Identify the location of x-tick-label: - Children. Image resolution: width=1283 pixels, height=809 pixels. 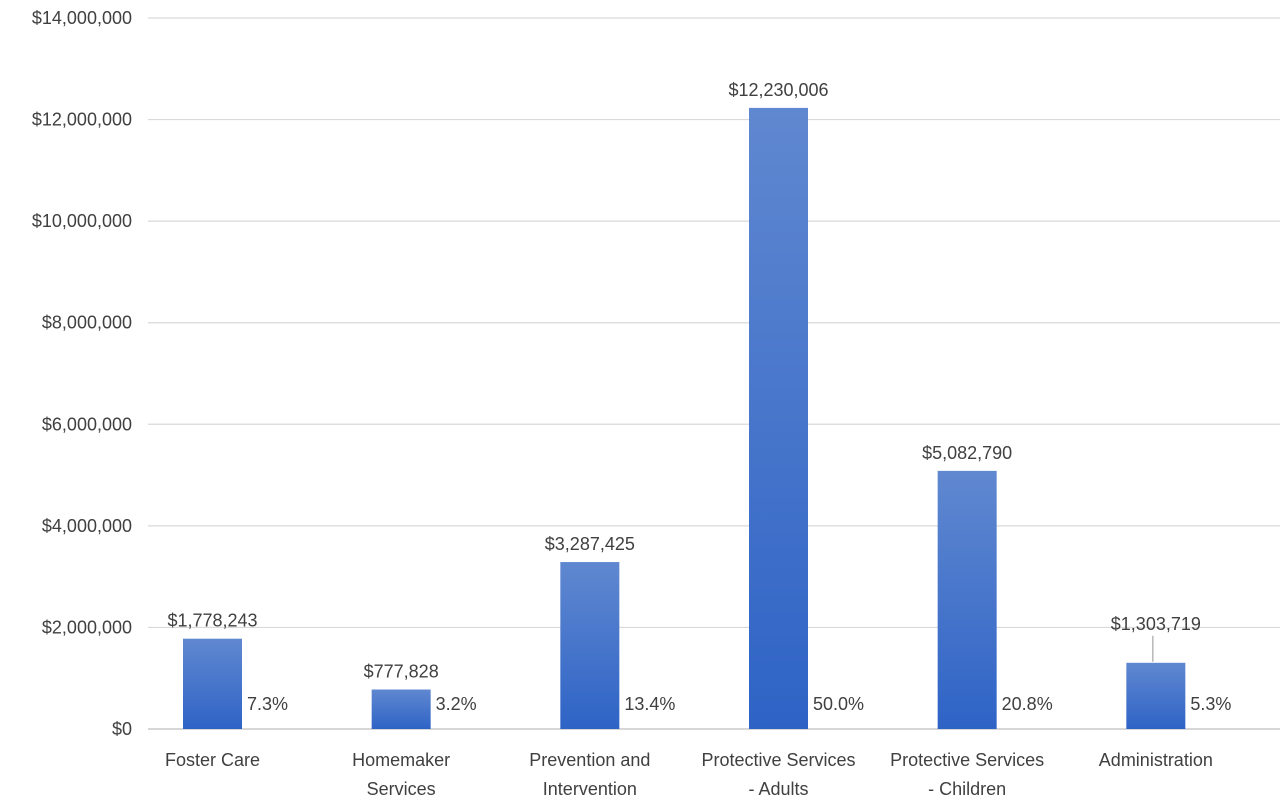
(967, 789).